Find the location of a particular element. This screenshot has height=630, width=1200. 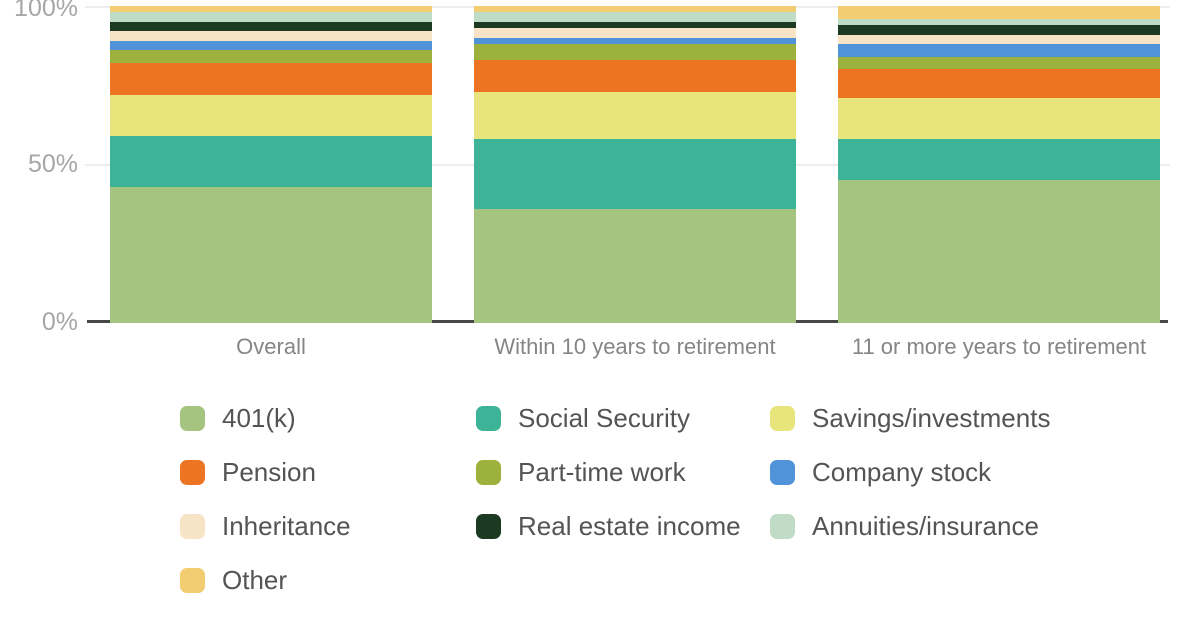

legend-label: Pension is located at coordinates (269, 472).